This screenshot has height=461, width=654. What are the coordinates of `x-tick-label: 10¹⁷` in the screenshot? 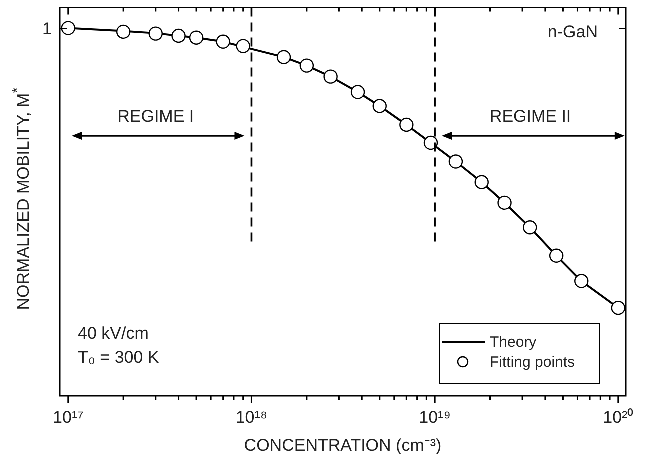 It's located at (68, 417).